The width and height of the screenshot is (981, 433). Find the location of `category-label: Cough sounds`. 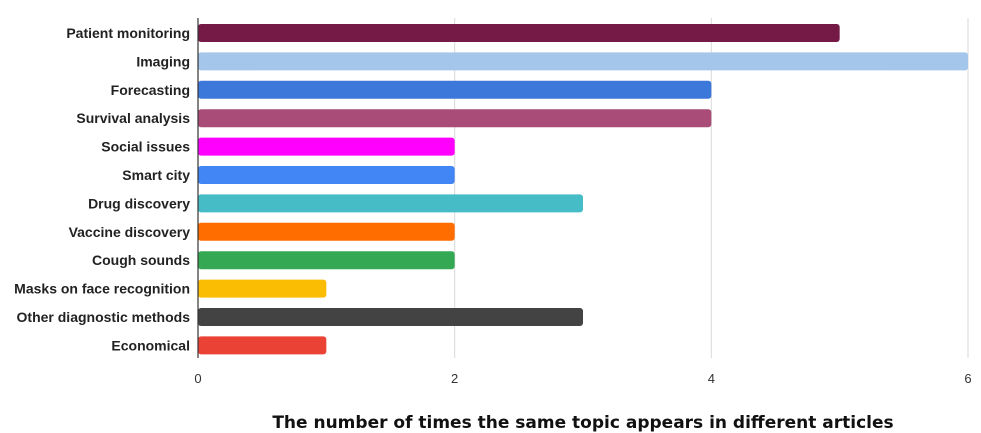

category-label: Cough sounds is located at coordinates (141, 260).